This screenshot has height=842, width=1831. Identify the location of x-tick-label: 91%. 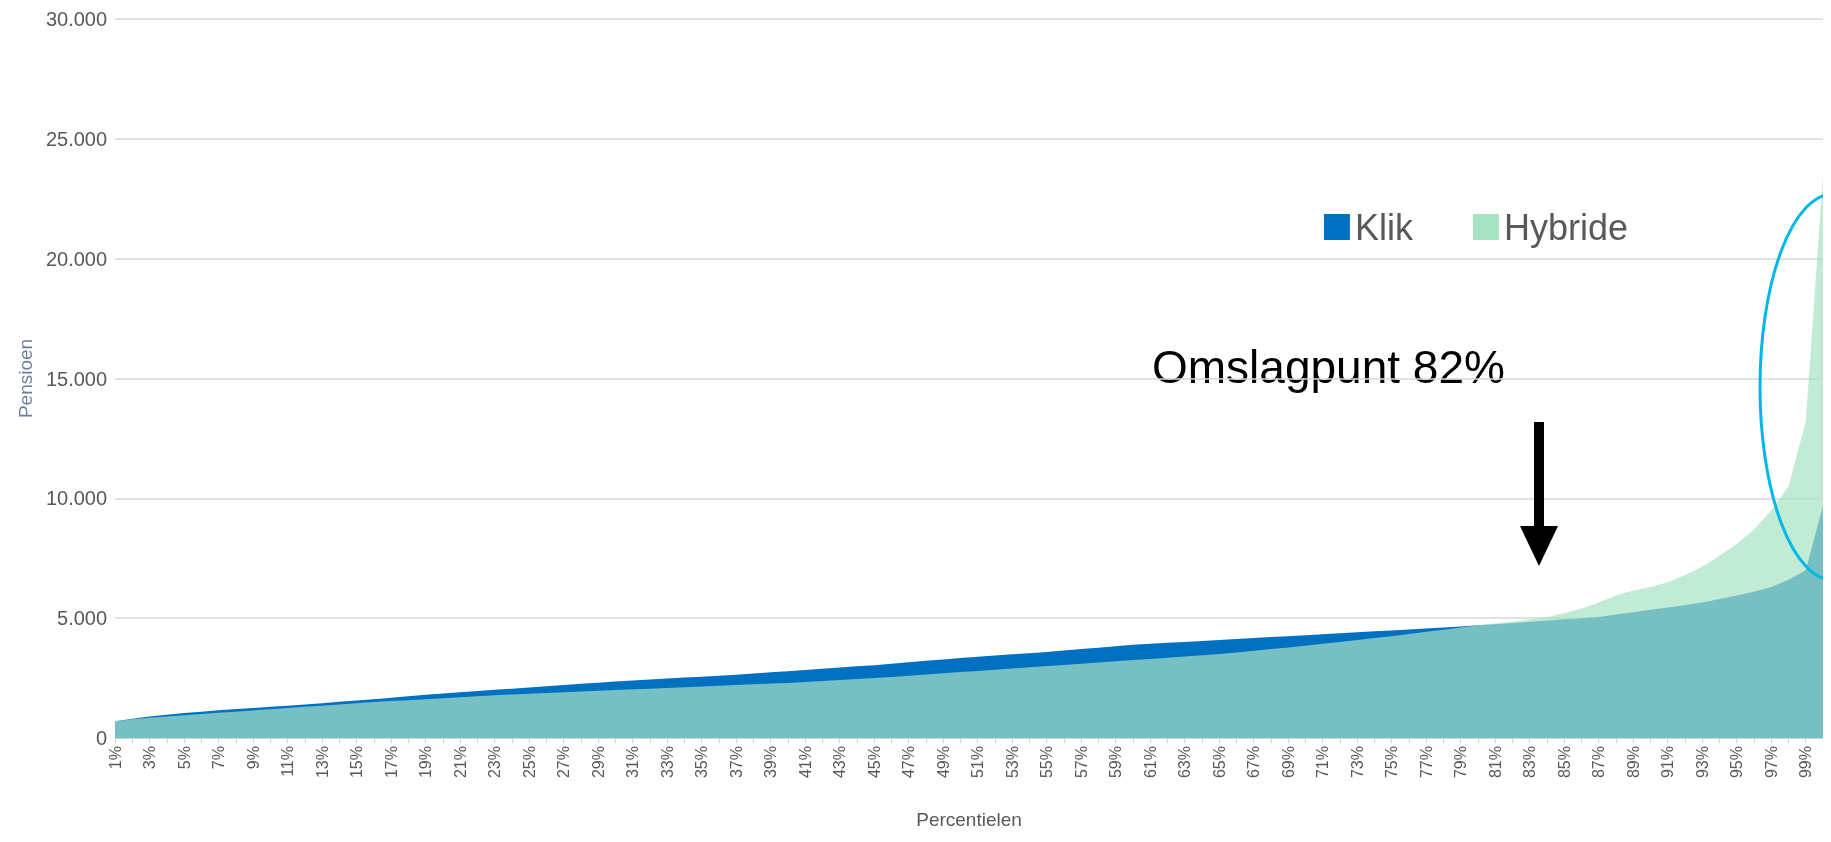
(1668, 762).